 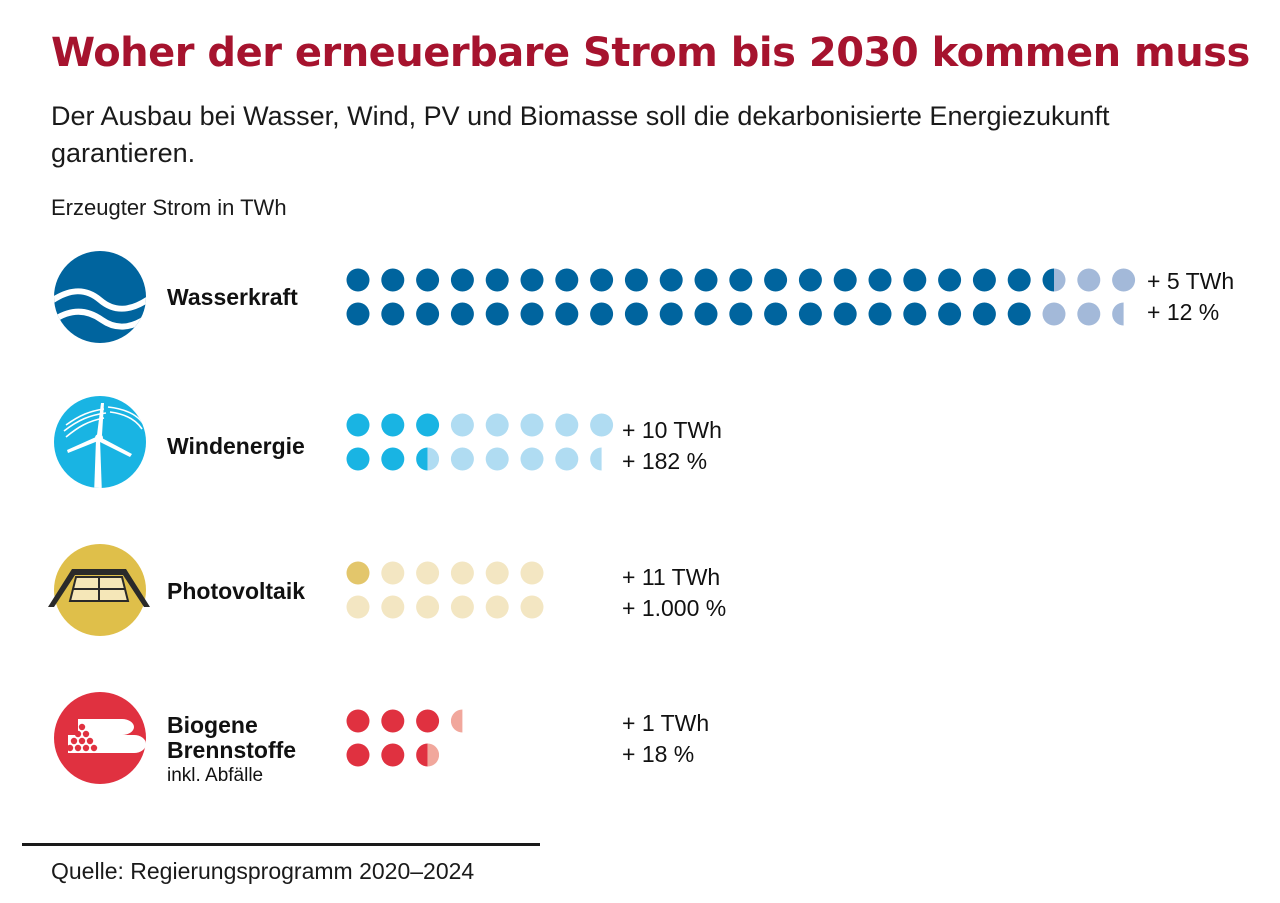 I want to click on increase-twh-label: + 11 TWh, so click(x=671, y=577).